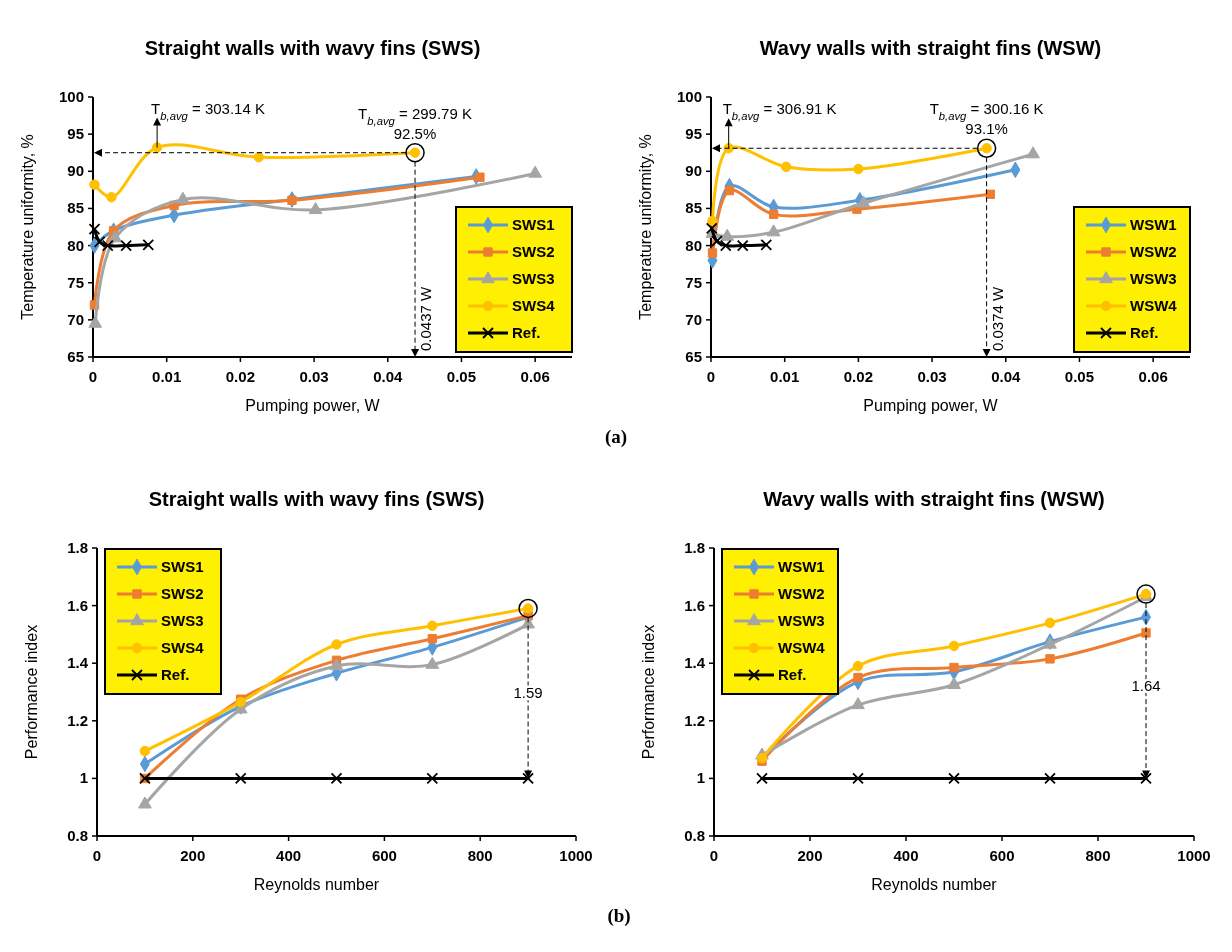 The width and height of the screenshot is (1232, 952). Describe the element at coordinates (528, 693) in the screenshot. I see `annotation: 1.59` at that location.